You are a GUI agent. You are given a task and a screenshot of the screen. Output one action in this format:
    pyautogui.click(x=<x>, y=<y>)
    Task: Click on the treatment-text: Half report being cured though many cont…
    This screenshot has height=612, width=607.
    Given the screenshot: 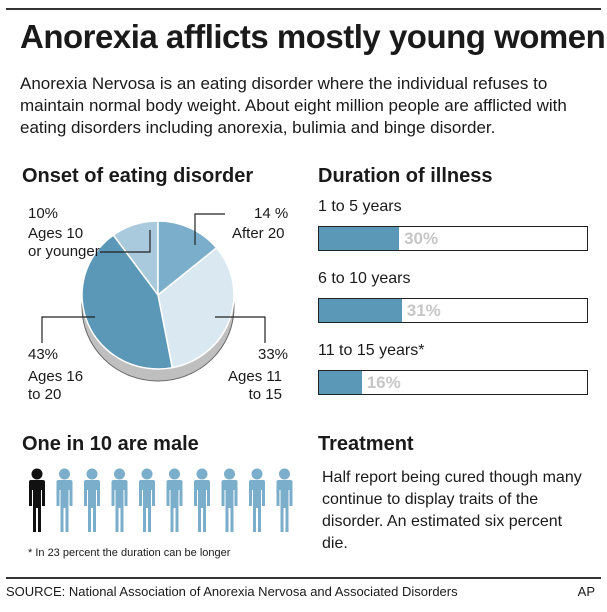 What is the action you would take?
    pyautogui.click(x=452, y=510)
    